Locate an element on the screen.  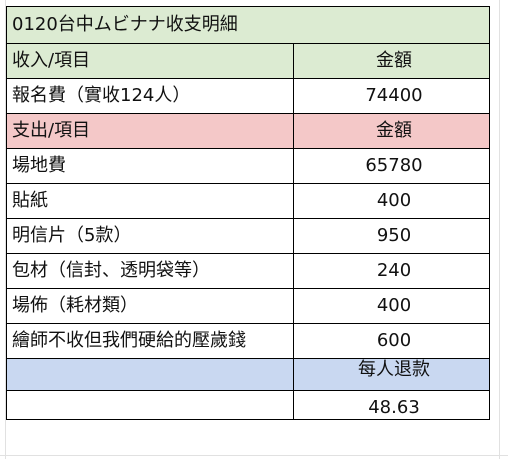
refund-value-row: 48.63 is located at coordinates (248, 405).